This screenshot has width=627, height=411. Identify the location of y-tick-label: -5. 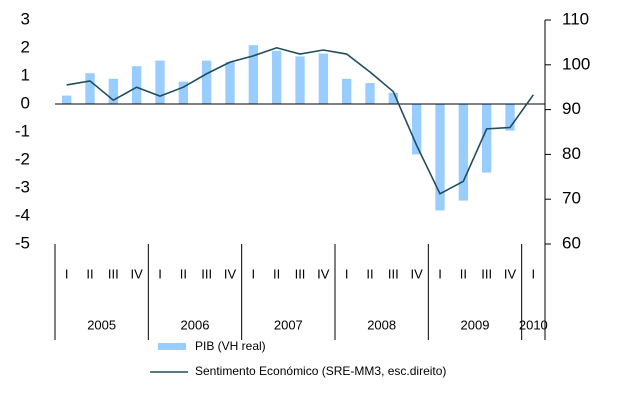
(22, 242).